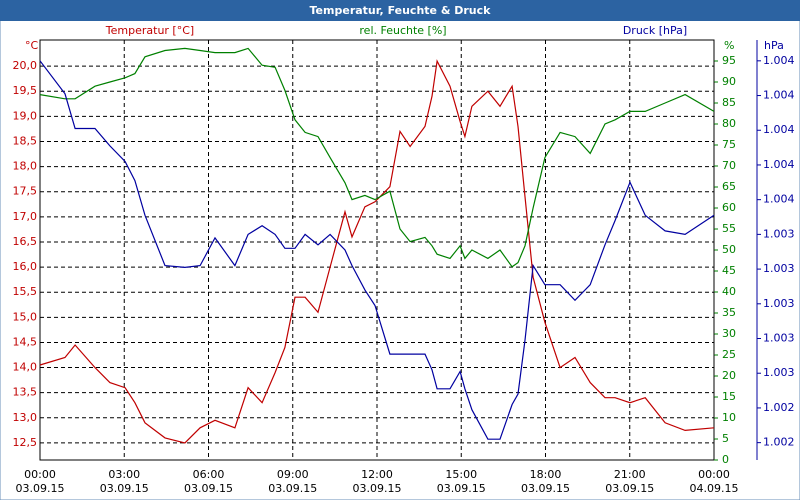 The height and width of the screenshot is (500, 800). Describe the element at coordinates (729, 249) in the screenshot. I see `y2-tick-label: 50` at that location.